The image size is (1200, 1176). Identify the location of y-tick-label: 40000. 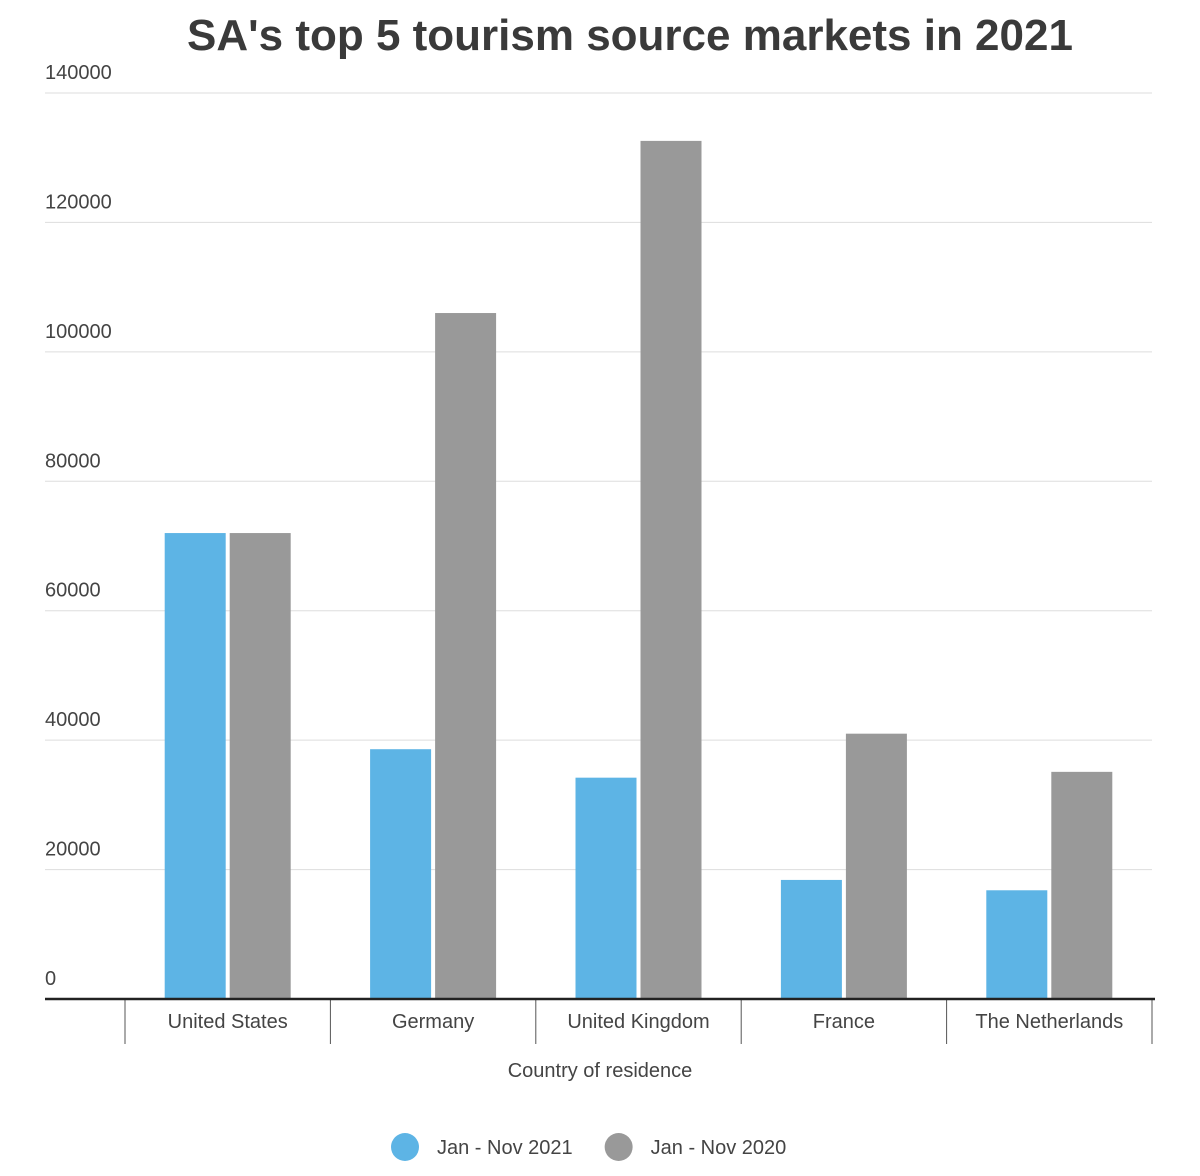
(73, 720).